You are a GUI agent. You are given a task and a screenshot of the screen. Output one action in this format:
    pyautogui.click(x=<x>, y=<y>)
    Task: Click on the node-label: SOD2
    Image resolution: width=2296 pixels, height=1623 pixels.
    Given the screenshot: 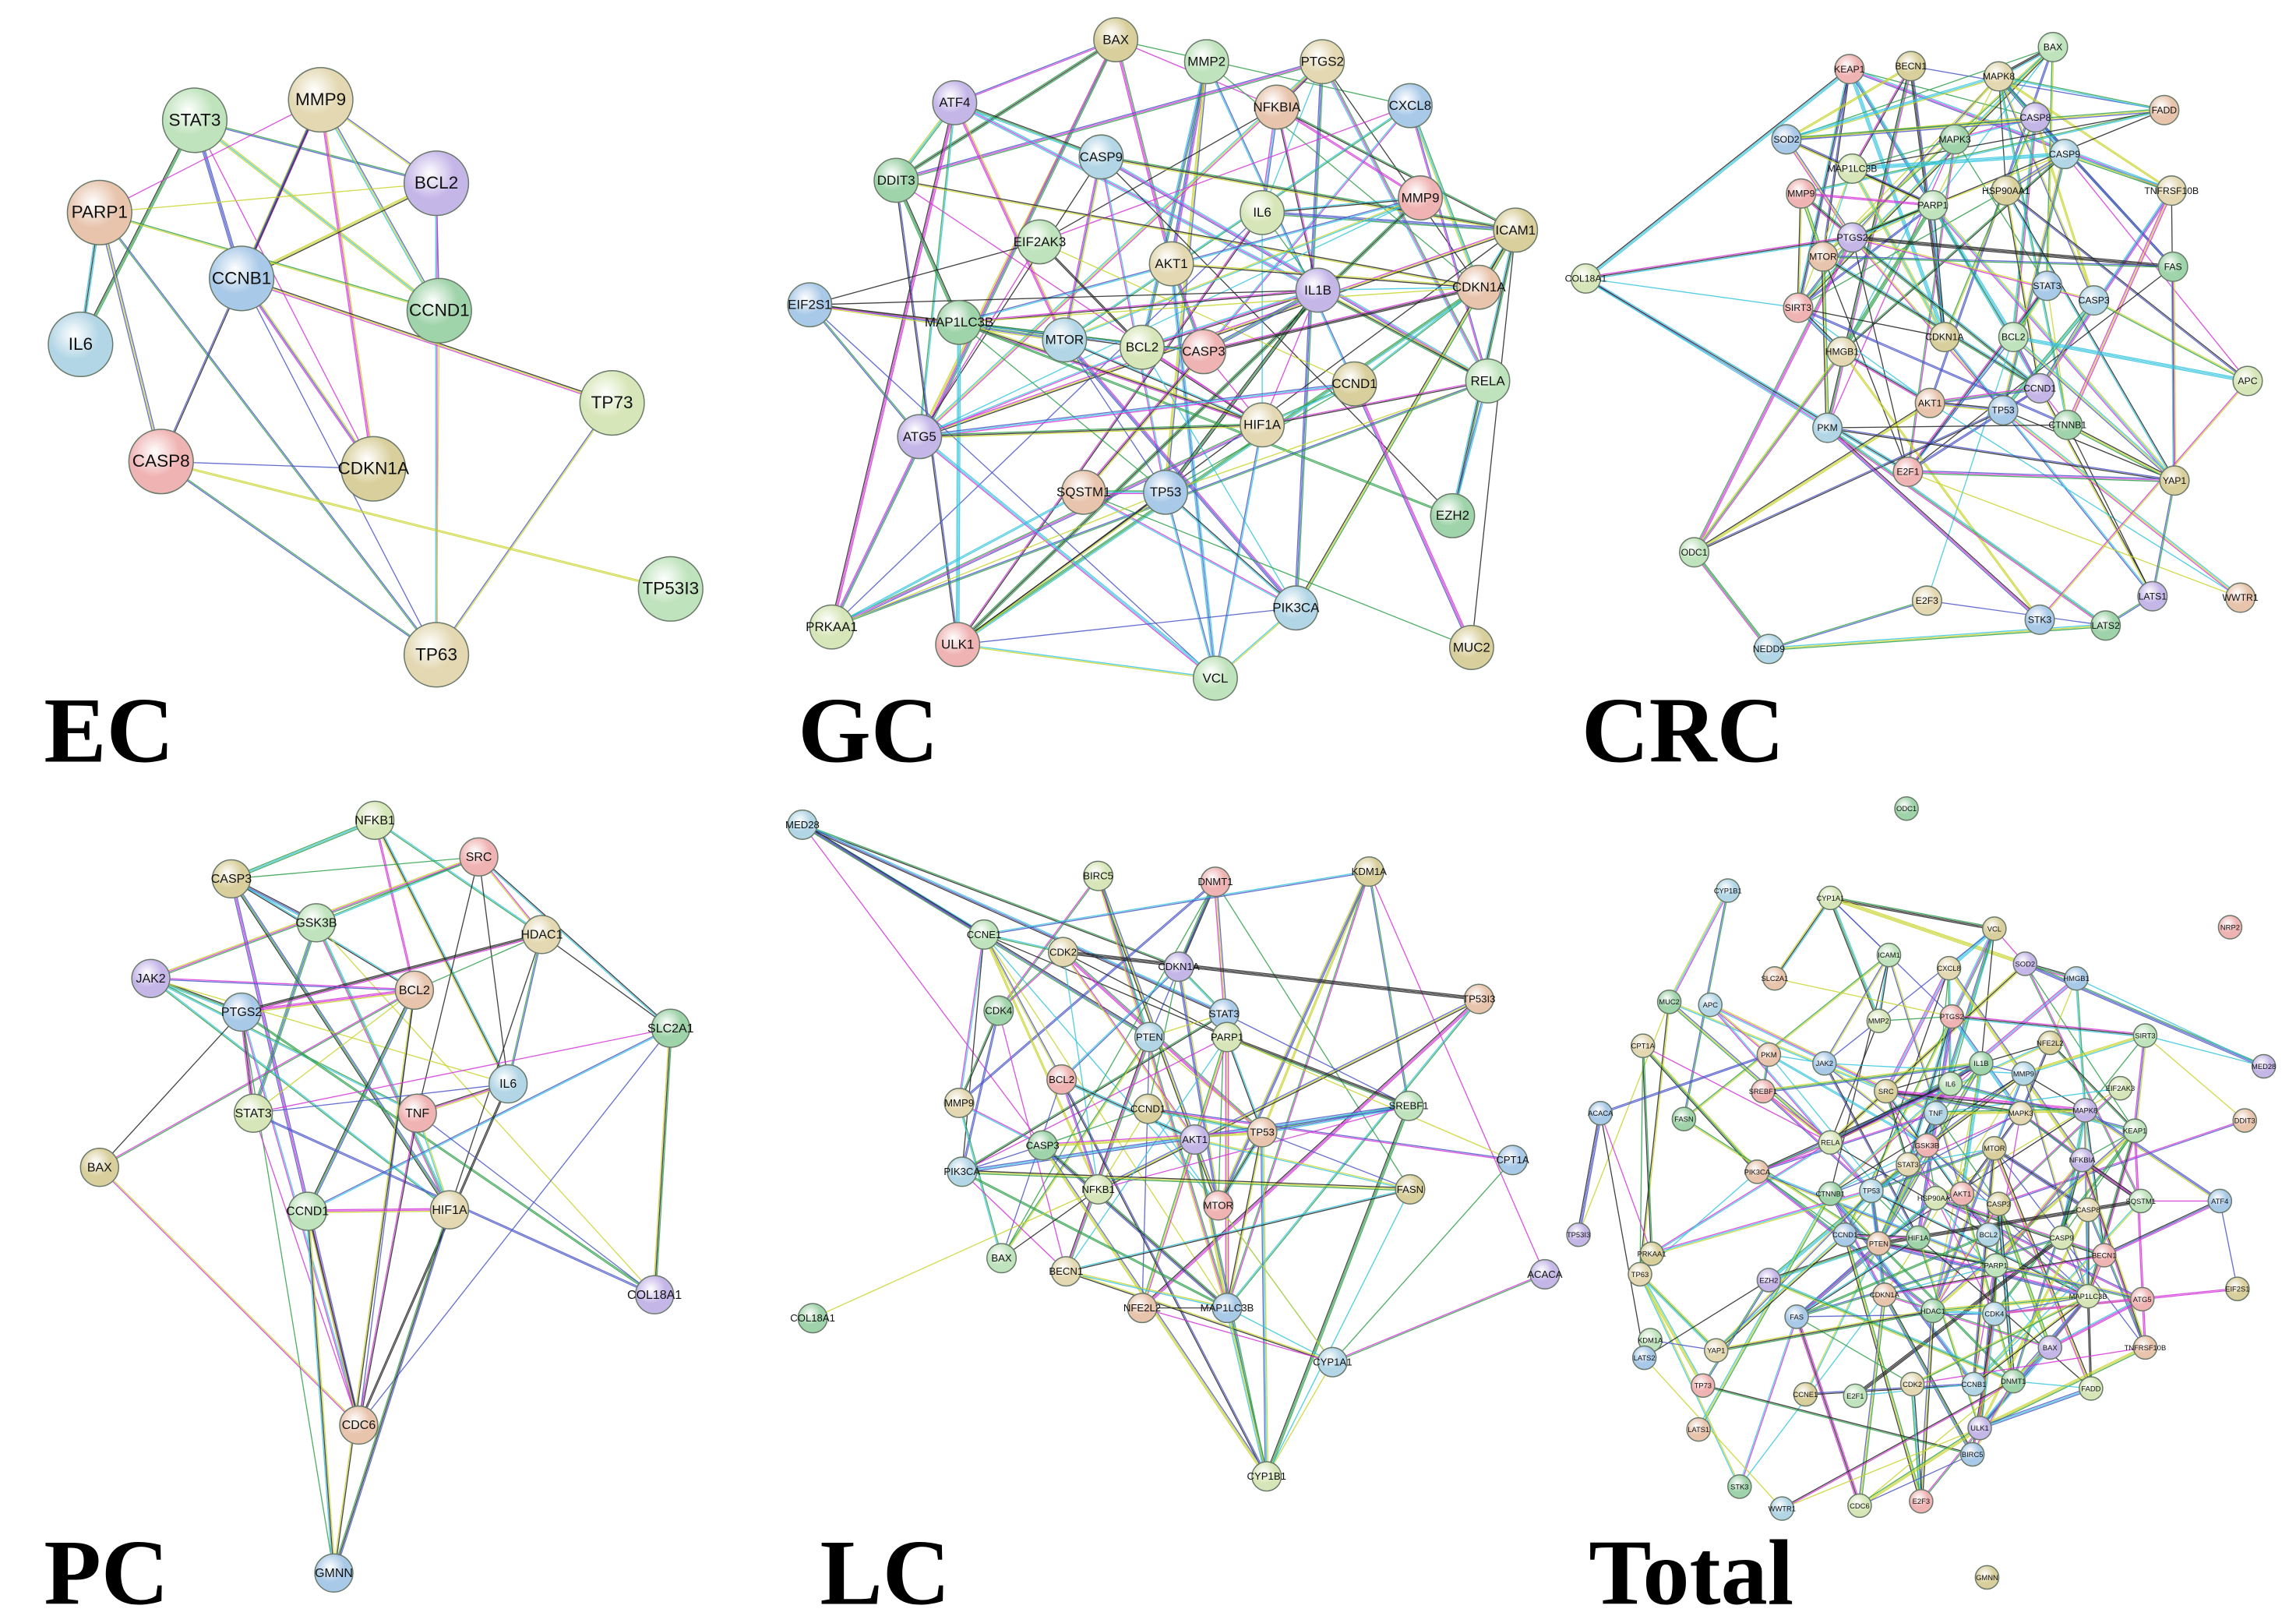 What is the action you would take?
    pyautogui.click(x=2026, y=963)
    